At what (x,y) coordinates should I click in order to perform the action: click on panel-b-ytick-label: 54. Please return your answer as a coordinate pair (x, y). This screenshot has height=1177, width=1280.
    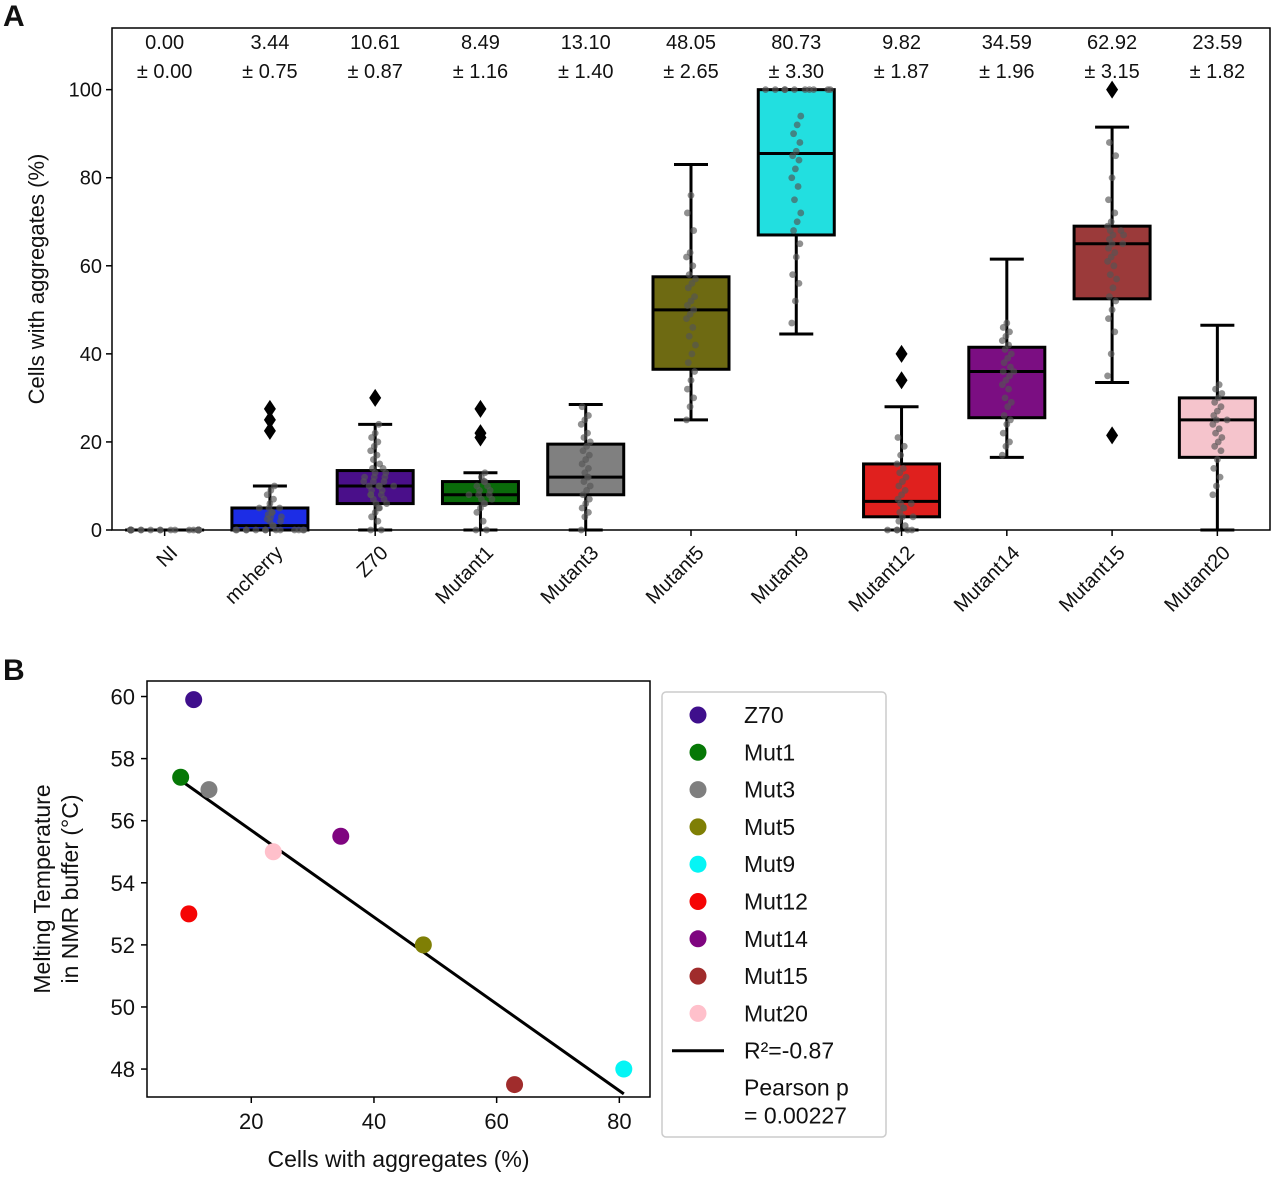
    Looking at the image, I should click on (123, 883).